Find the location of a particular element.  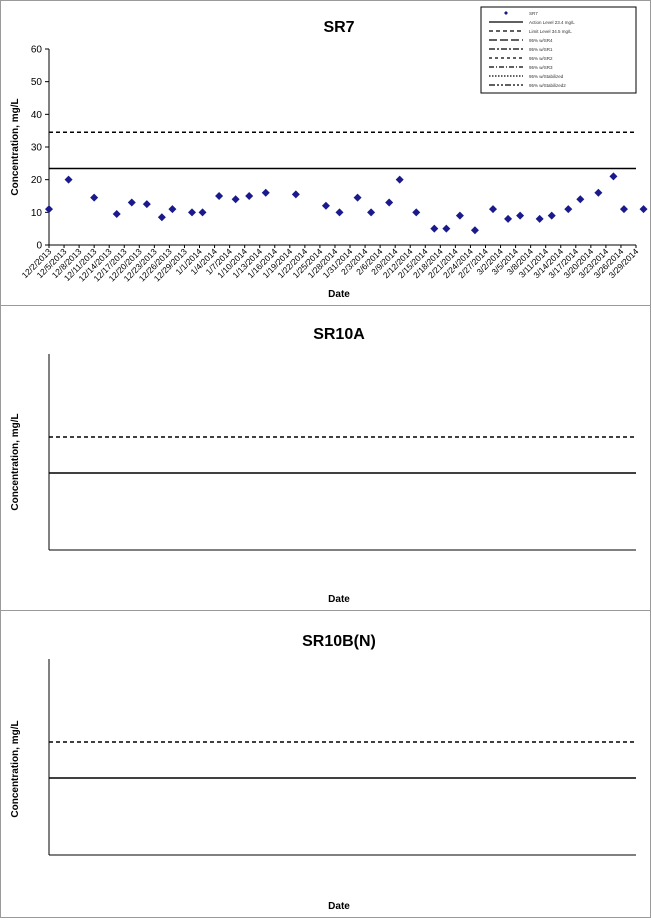

chart-title: SR7 is located at coordinates (338, 27).